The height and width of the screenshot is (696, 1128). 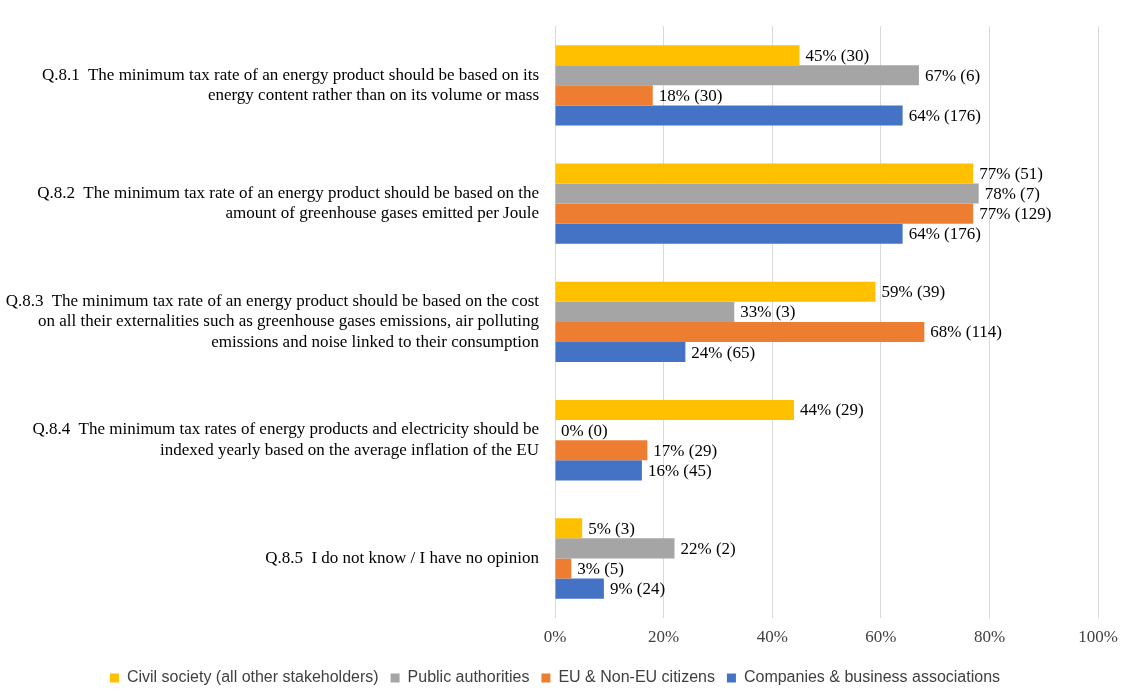 What do you see at coordinates (468, 677) in the screenshot?
I see `legend-label: Public authorities` at bounding box center [468, 677].